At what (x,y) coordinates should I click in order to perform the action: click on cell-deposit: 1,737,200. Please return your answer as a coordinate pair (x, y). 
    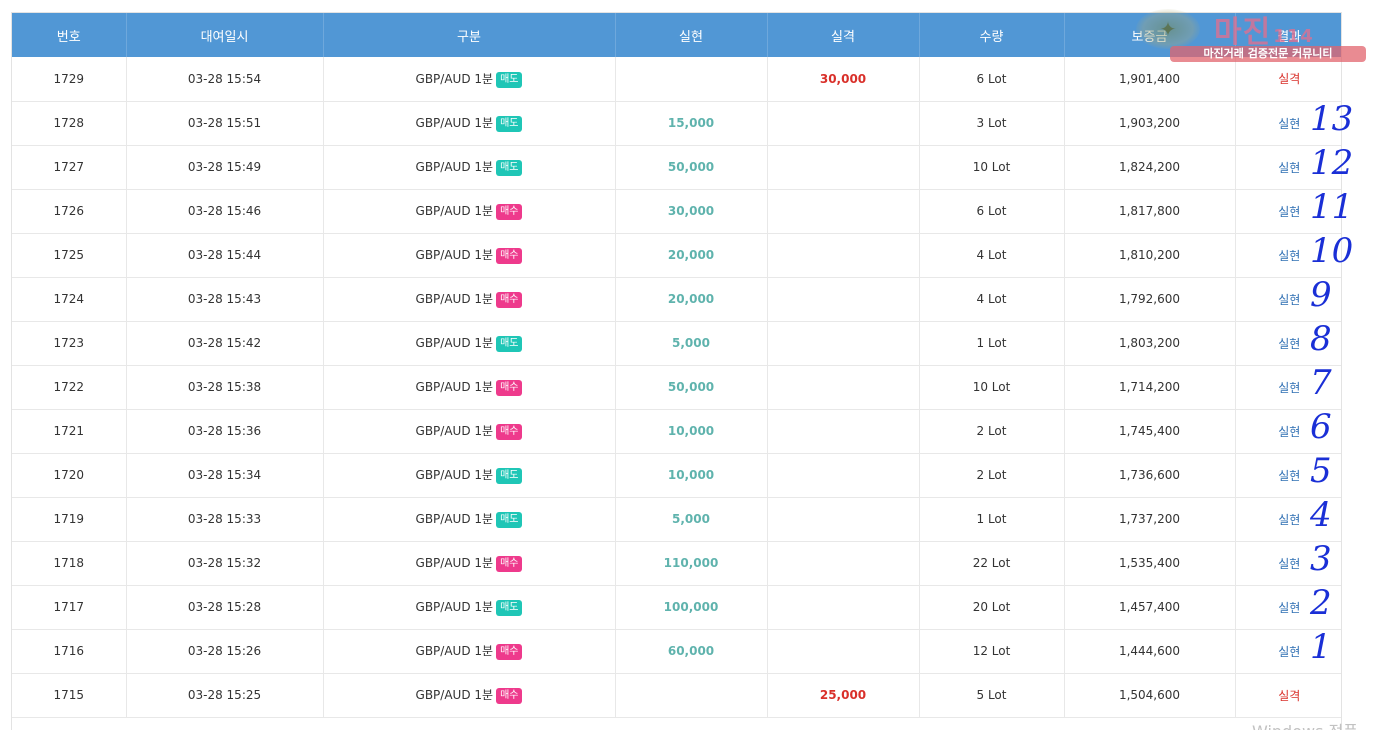
    Looking at the image, I should click on (1150, 519).